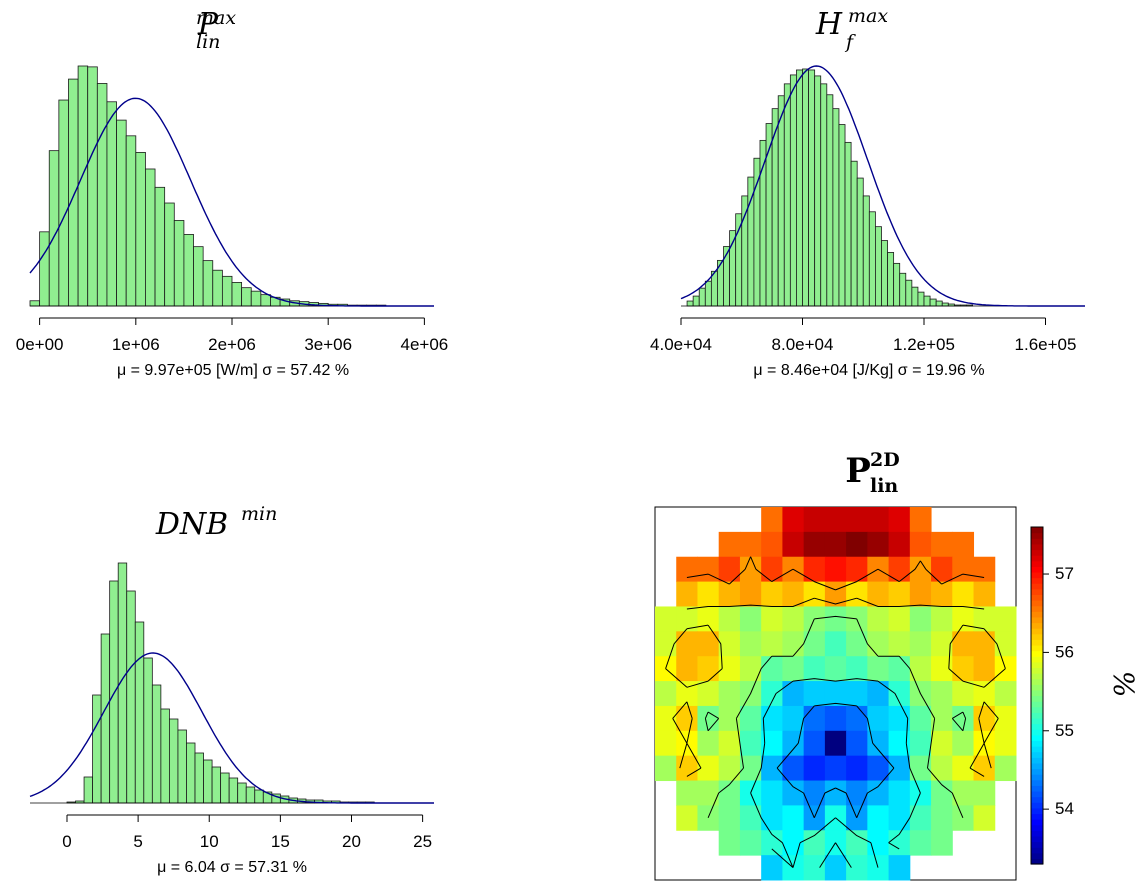 The width and height of the screenshot is (1136, 886). What do you see at coordinates (836, 694) in the screenshot?
I see `heatmap-cells` at bounding box center [836, 694].